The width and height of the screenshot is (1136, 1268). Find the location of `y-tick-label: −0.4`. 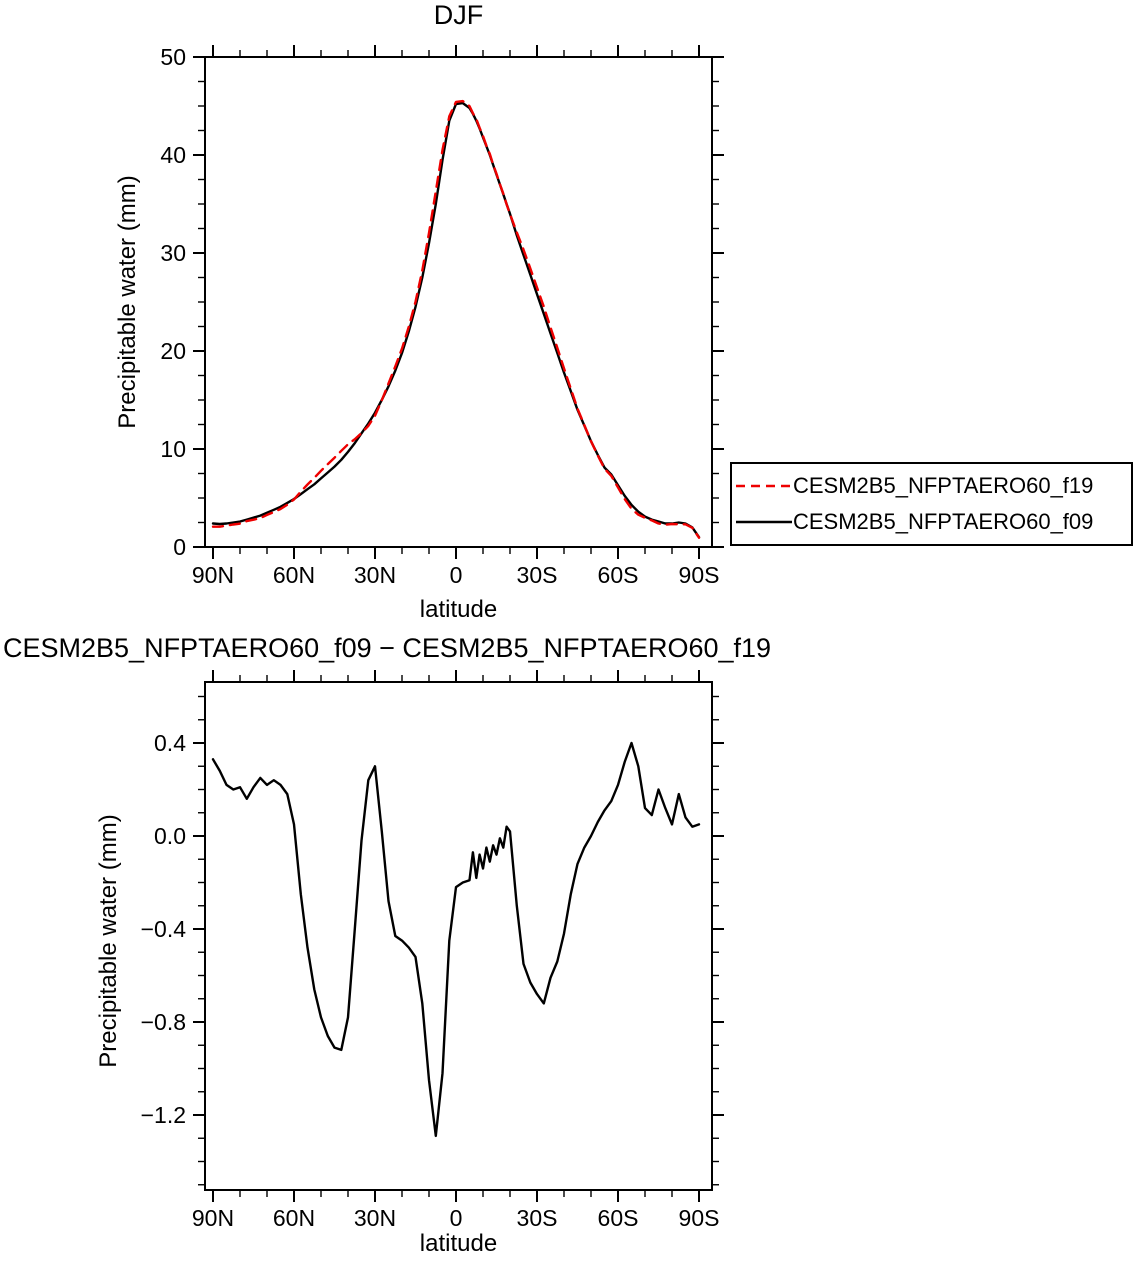

y-tick-label: −0.4 is located at coordinates (164, 929).